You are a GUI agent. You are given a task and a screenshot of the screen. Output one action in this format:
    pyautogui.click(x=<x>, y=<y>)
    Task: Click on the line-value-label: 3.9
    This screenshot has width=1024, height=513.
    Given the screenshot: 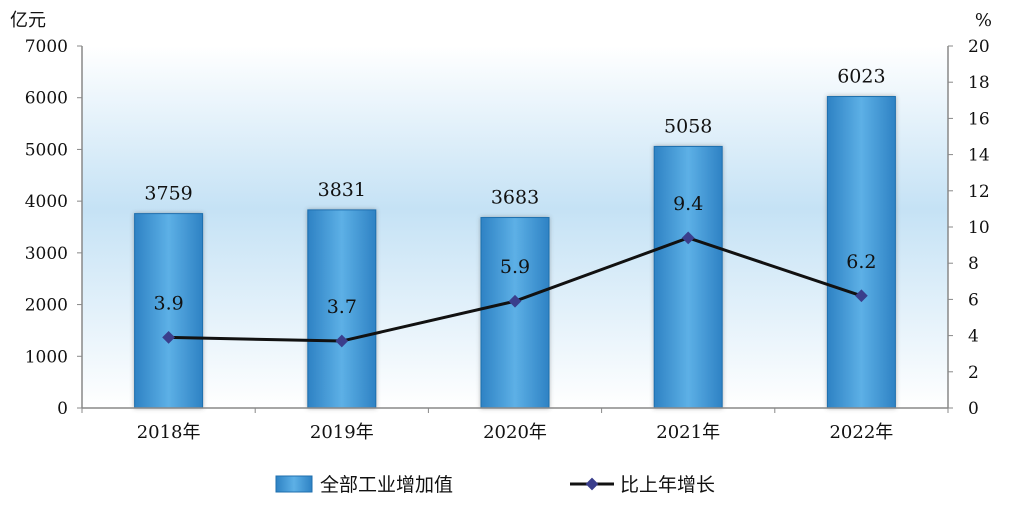 What is the action you would take?
    pyautogui.click(x=168, y=303)
    